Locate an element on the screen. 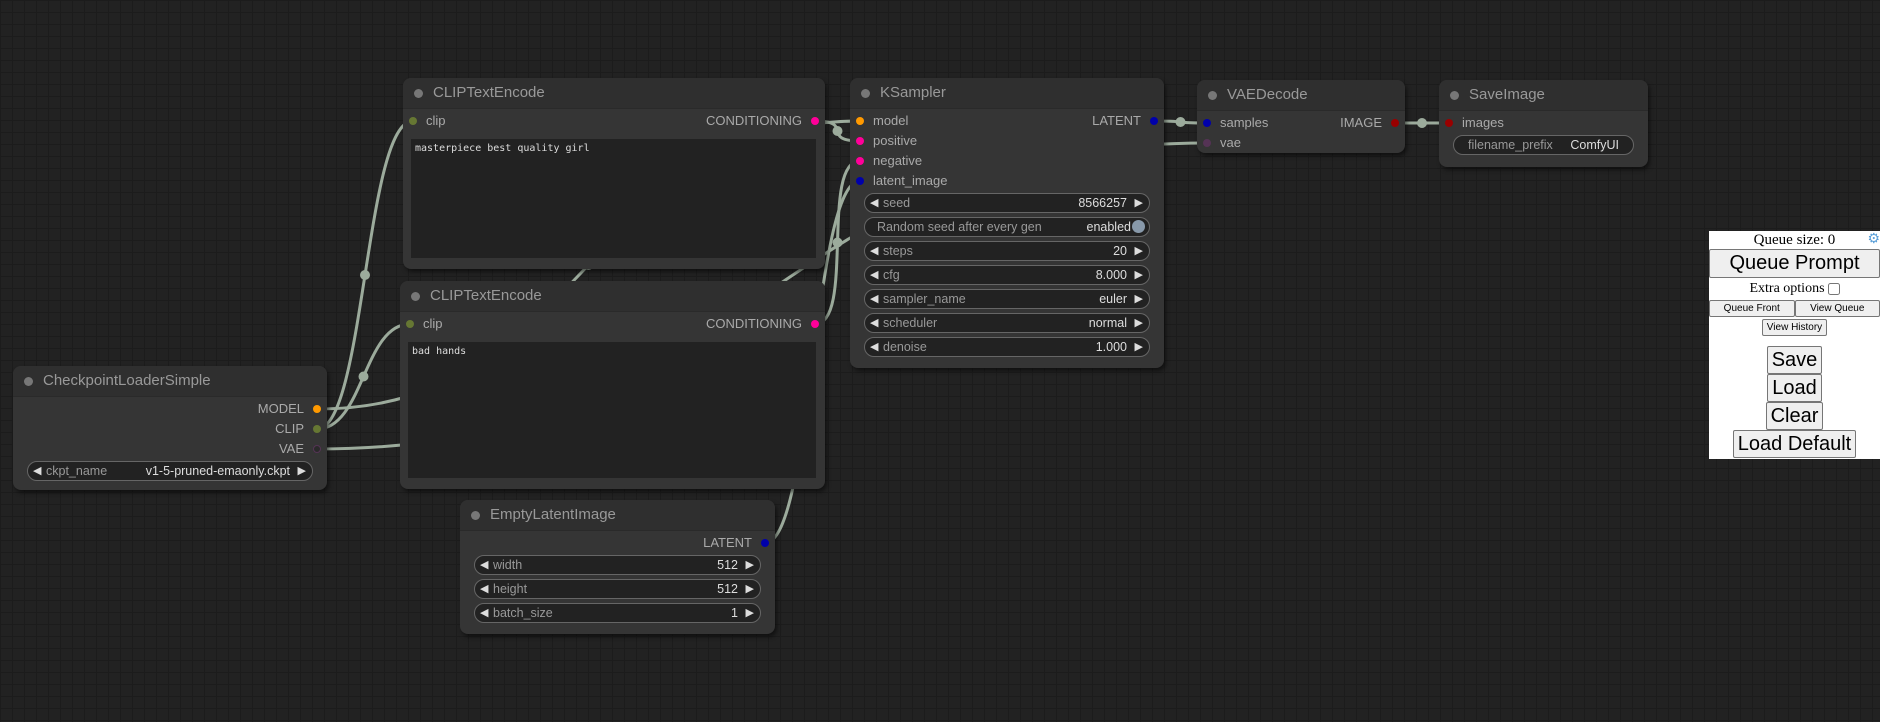 The image size is (1880, 722). model-input-dot-icon is located at coordinates (860, 121).